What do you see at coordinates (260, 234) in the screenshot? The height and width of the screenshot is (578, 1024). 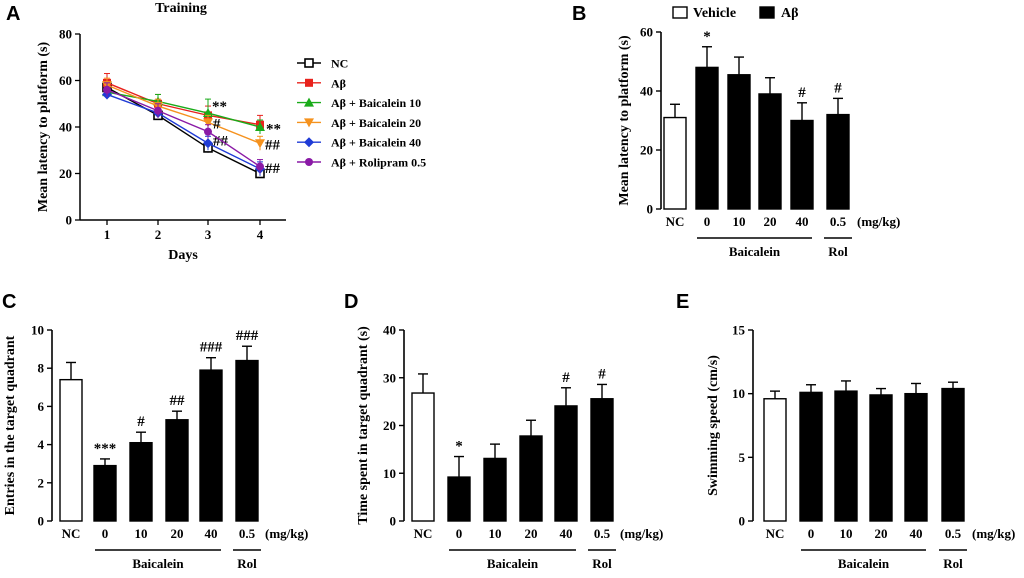 I see `a-x-tick-label: 4` at bounding box center [260, 234].